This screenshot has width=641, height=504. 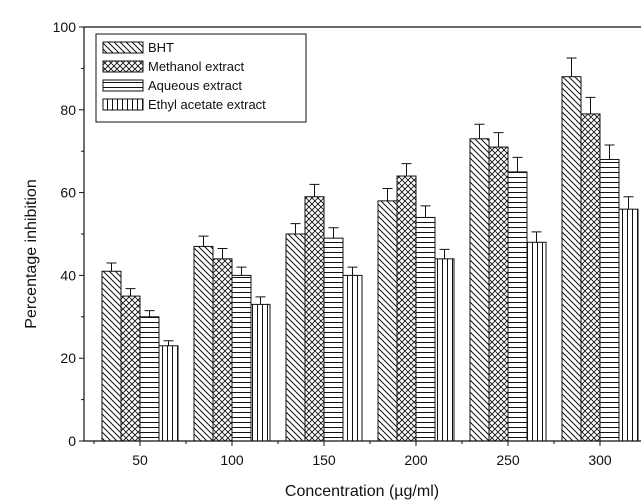 What do you see at coordinates (600, 460) in the screenshot?
I see `x-tick-label-5: 300` at bounding box center [600, 460].